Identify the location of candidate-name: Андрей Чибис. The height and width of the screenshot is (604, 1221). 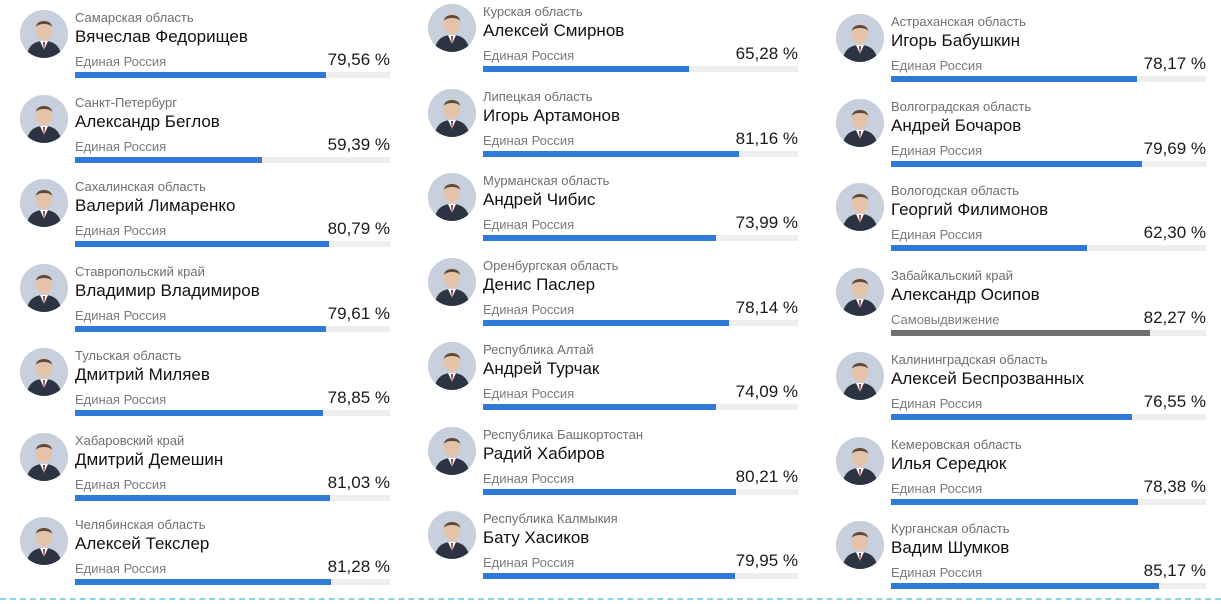
(539, 199).